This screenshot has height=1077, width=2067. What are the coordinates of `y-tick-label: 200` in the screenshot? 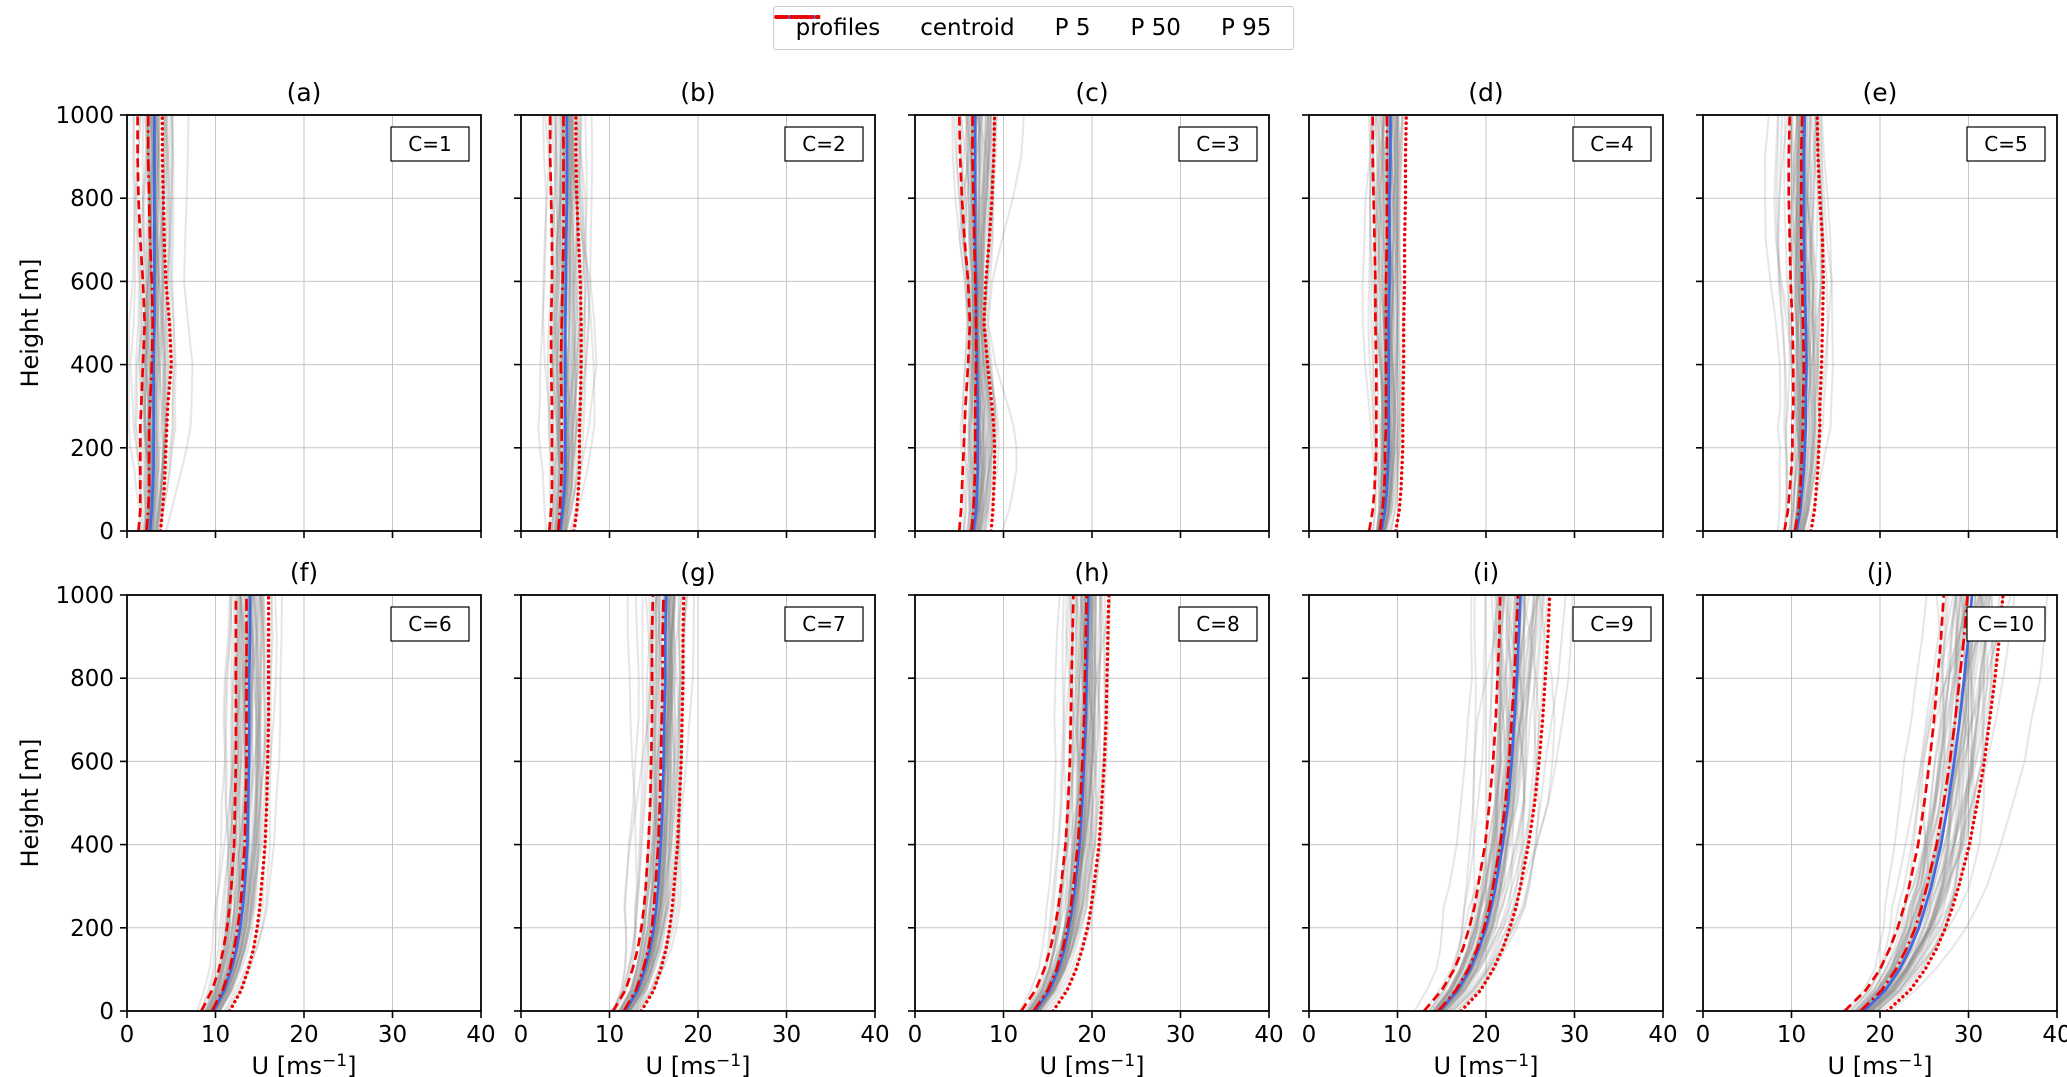 It's located at (92, 929).